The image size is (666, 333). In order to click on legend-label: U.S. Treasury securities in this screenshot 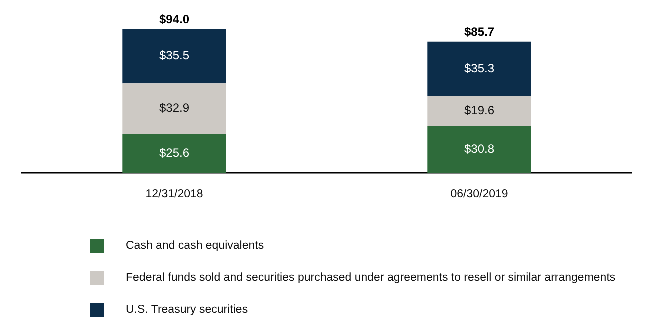, I will do `click(187, 310)`.